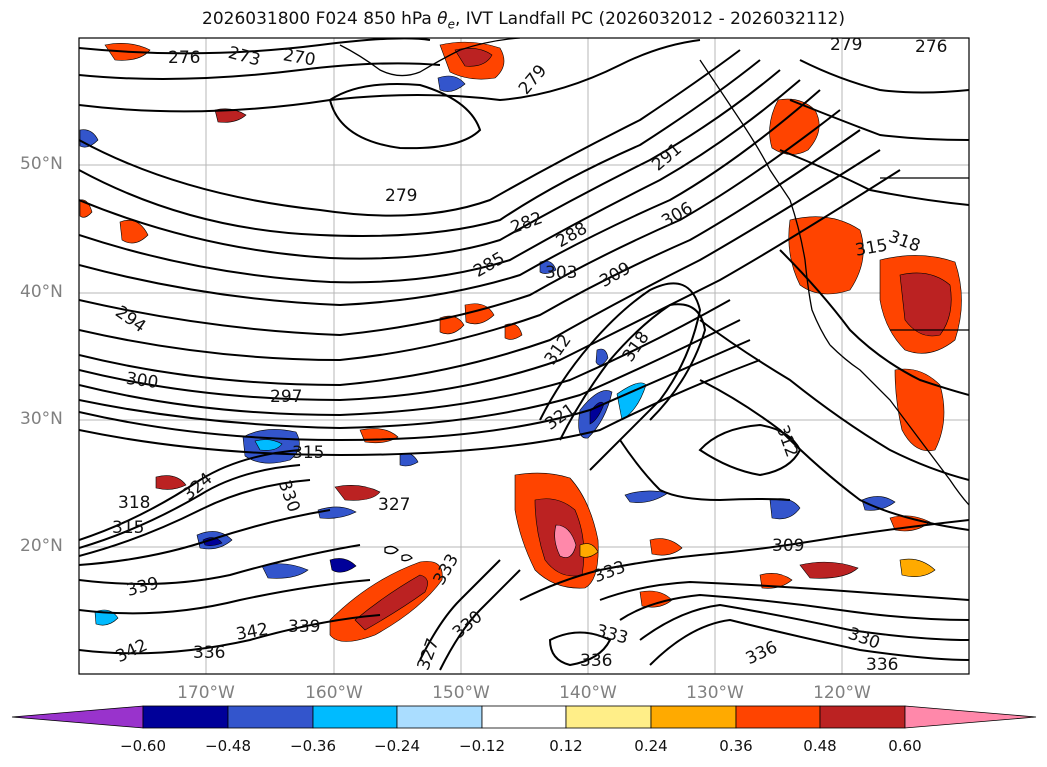 The height and width of the screenshot is (767, 1047). I want to click on lon-tick-170w: 170°W, so click(206, 693).